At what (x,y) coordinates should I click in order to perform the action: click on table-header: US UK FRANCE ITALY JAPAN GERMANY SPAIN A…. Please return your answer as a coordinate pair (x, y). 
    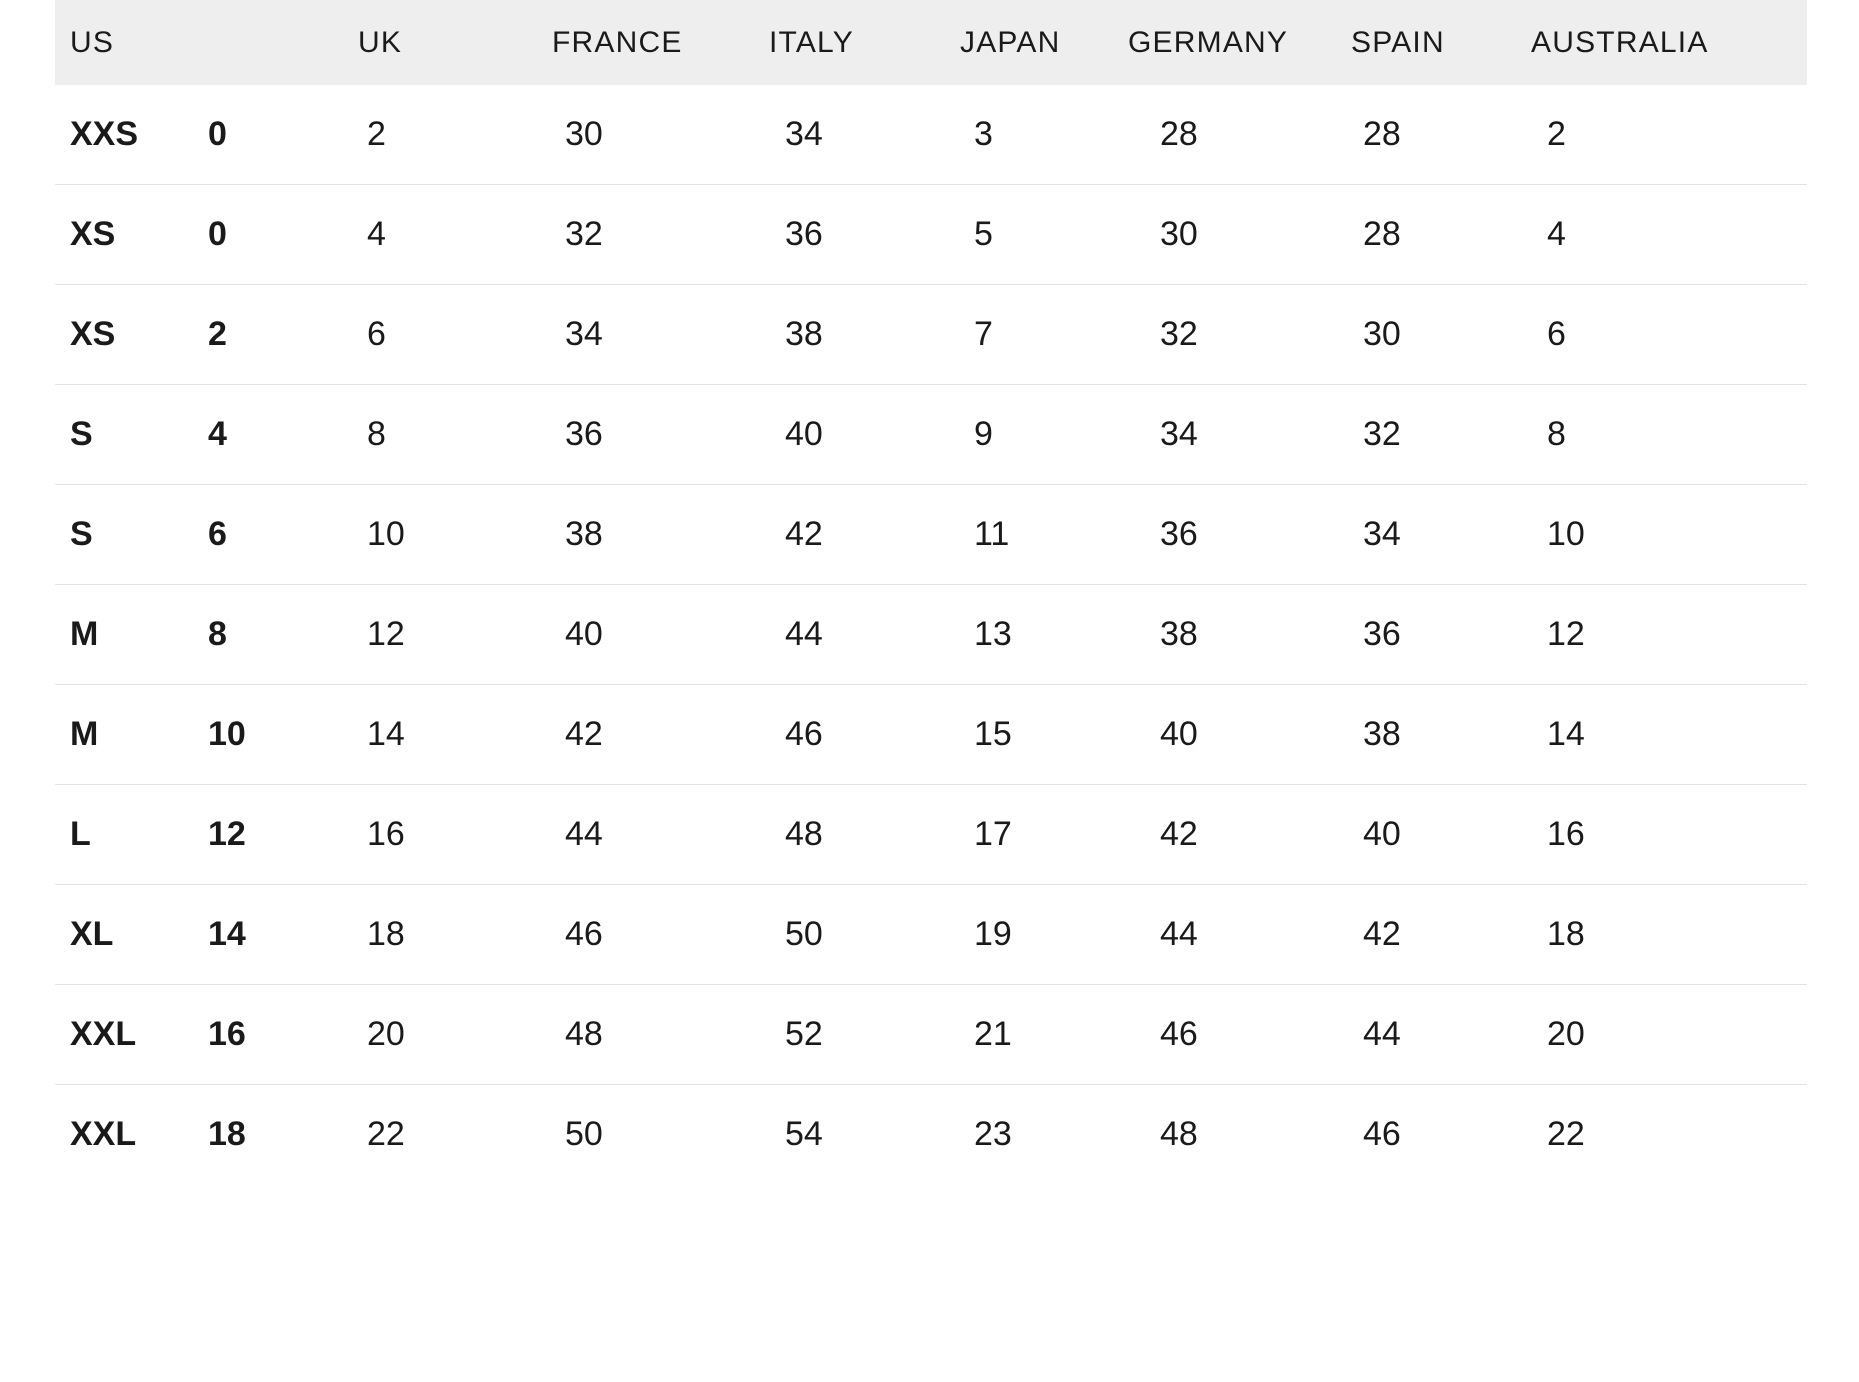
    Looking at the image, I should click on (931, 42).